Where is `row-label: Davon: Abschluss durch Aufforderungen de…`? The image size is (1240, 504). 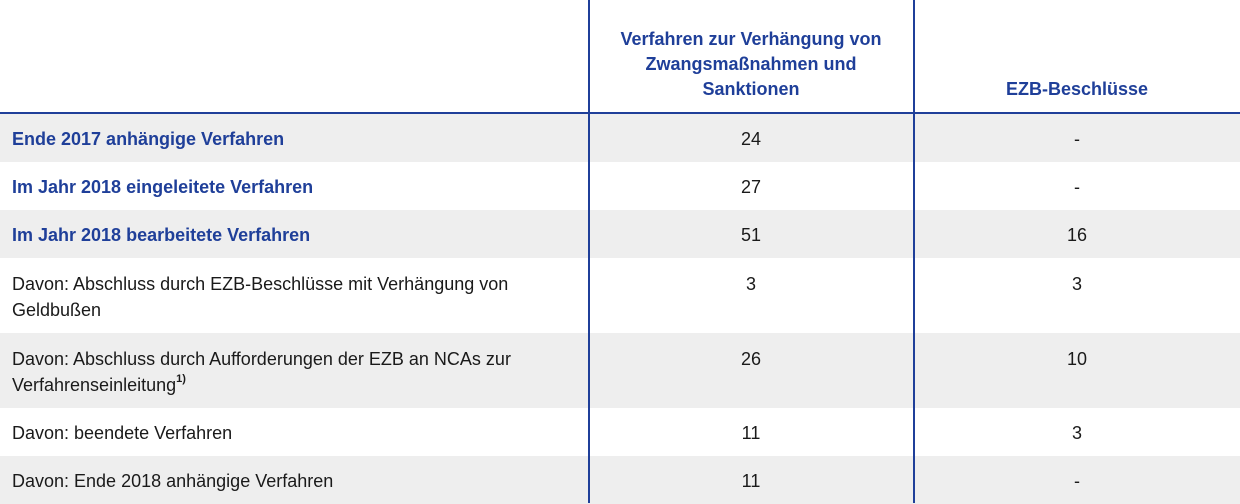 row-label: Davon: Abschluss durch Aufforderungen de… is located at coordinates (294, 370).